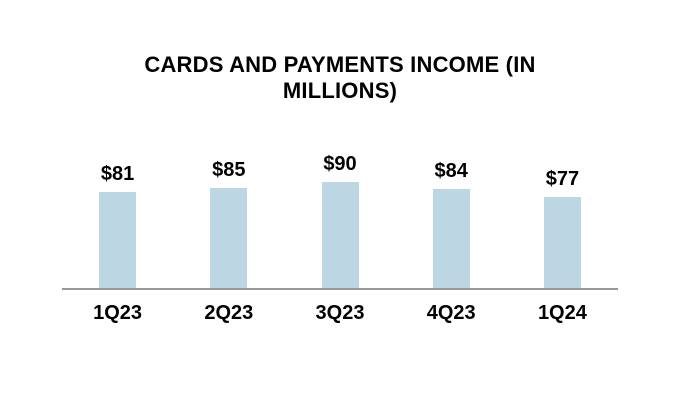  I want to click on bar-value-label: $85, so click(229, 169).